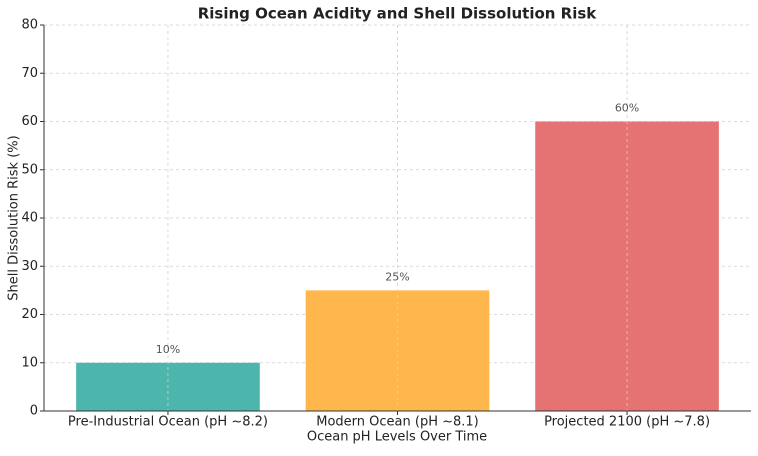 This screenshot has height=456, width=758. Describe the element at coordinates (29, 121) in the screenshot. I see `y-tick-label: 60` at that location.